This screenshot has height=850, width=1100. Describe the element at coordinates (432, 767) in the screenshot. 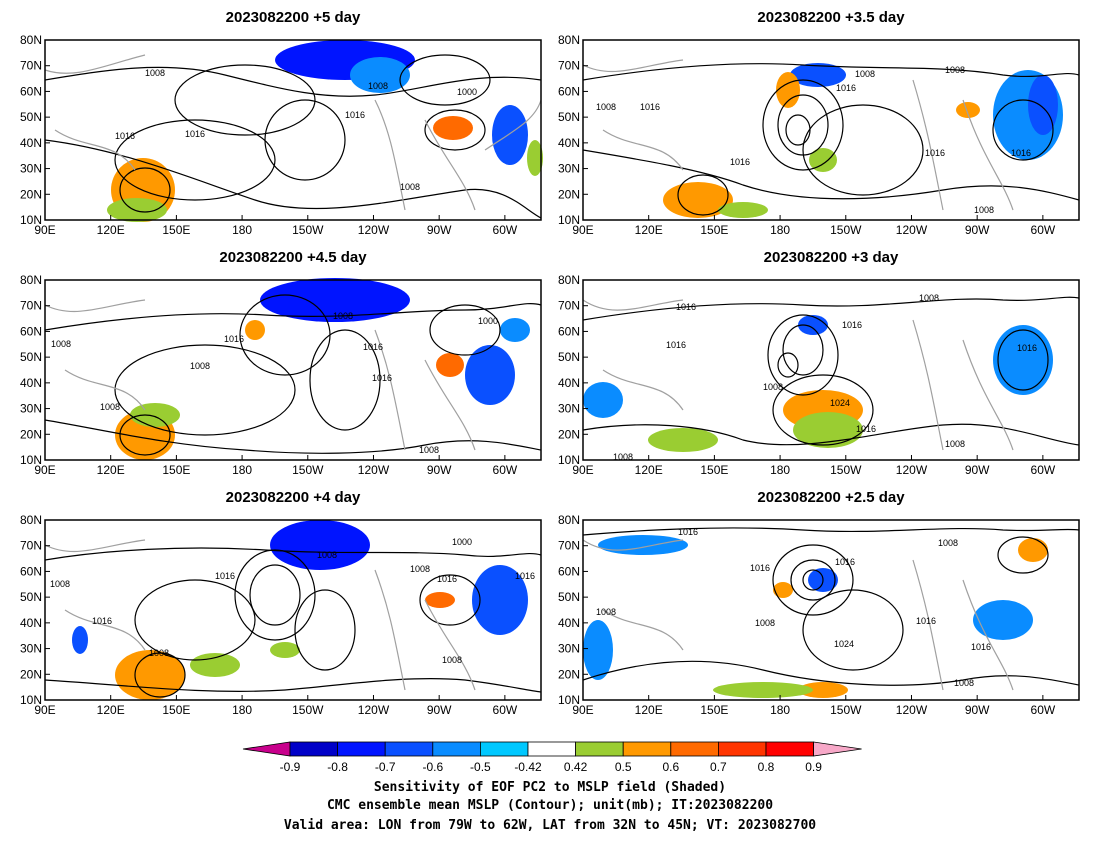

I see `colorbar-tick-label: -0.6` at that location.